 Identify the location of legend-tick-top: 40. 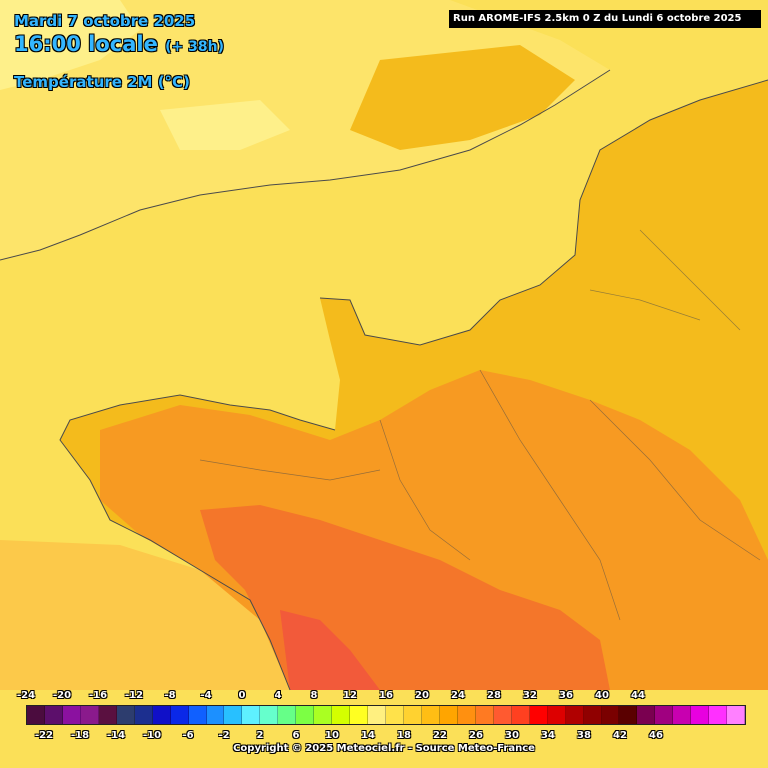
(602, 695).